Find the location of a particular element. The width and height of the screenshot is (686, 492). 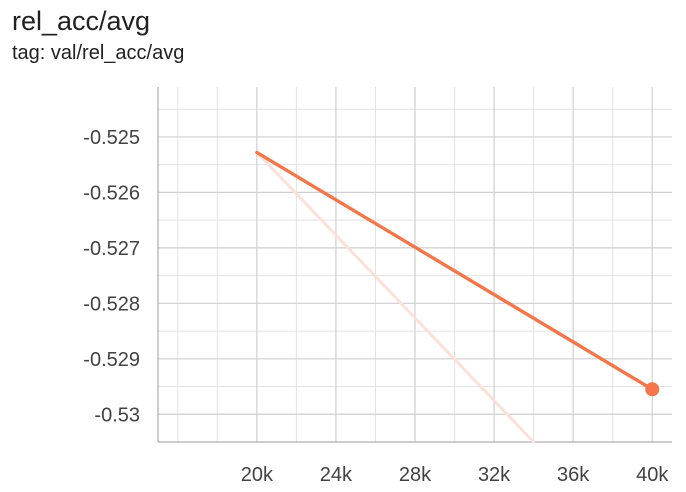

x-tick-label: 32k is located at coordinates (494, 475).